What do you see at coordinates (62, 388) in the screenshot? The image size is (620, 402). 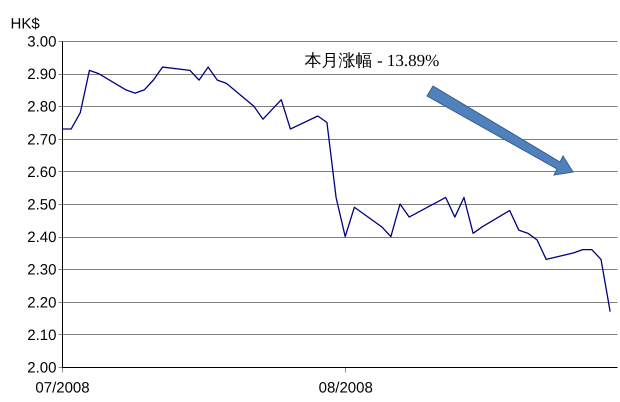 I see `x-tick-label: 07/2008` at bounding box center [62, 388].